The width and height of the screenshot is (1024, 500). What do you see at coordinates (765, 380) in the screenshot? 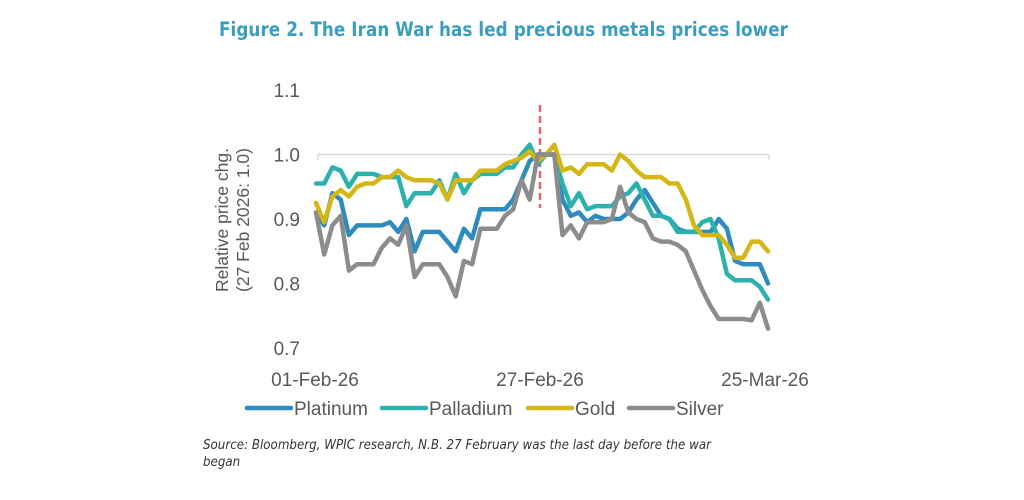
I see `x-tick-label: 25-Mar-26` at bounding box center [765, 380].